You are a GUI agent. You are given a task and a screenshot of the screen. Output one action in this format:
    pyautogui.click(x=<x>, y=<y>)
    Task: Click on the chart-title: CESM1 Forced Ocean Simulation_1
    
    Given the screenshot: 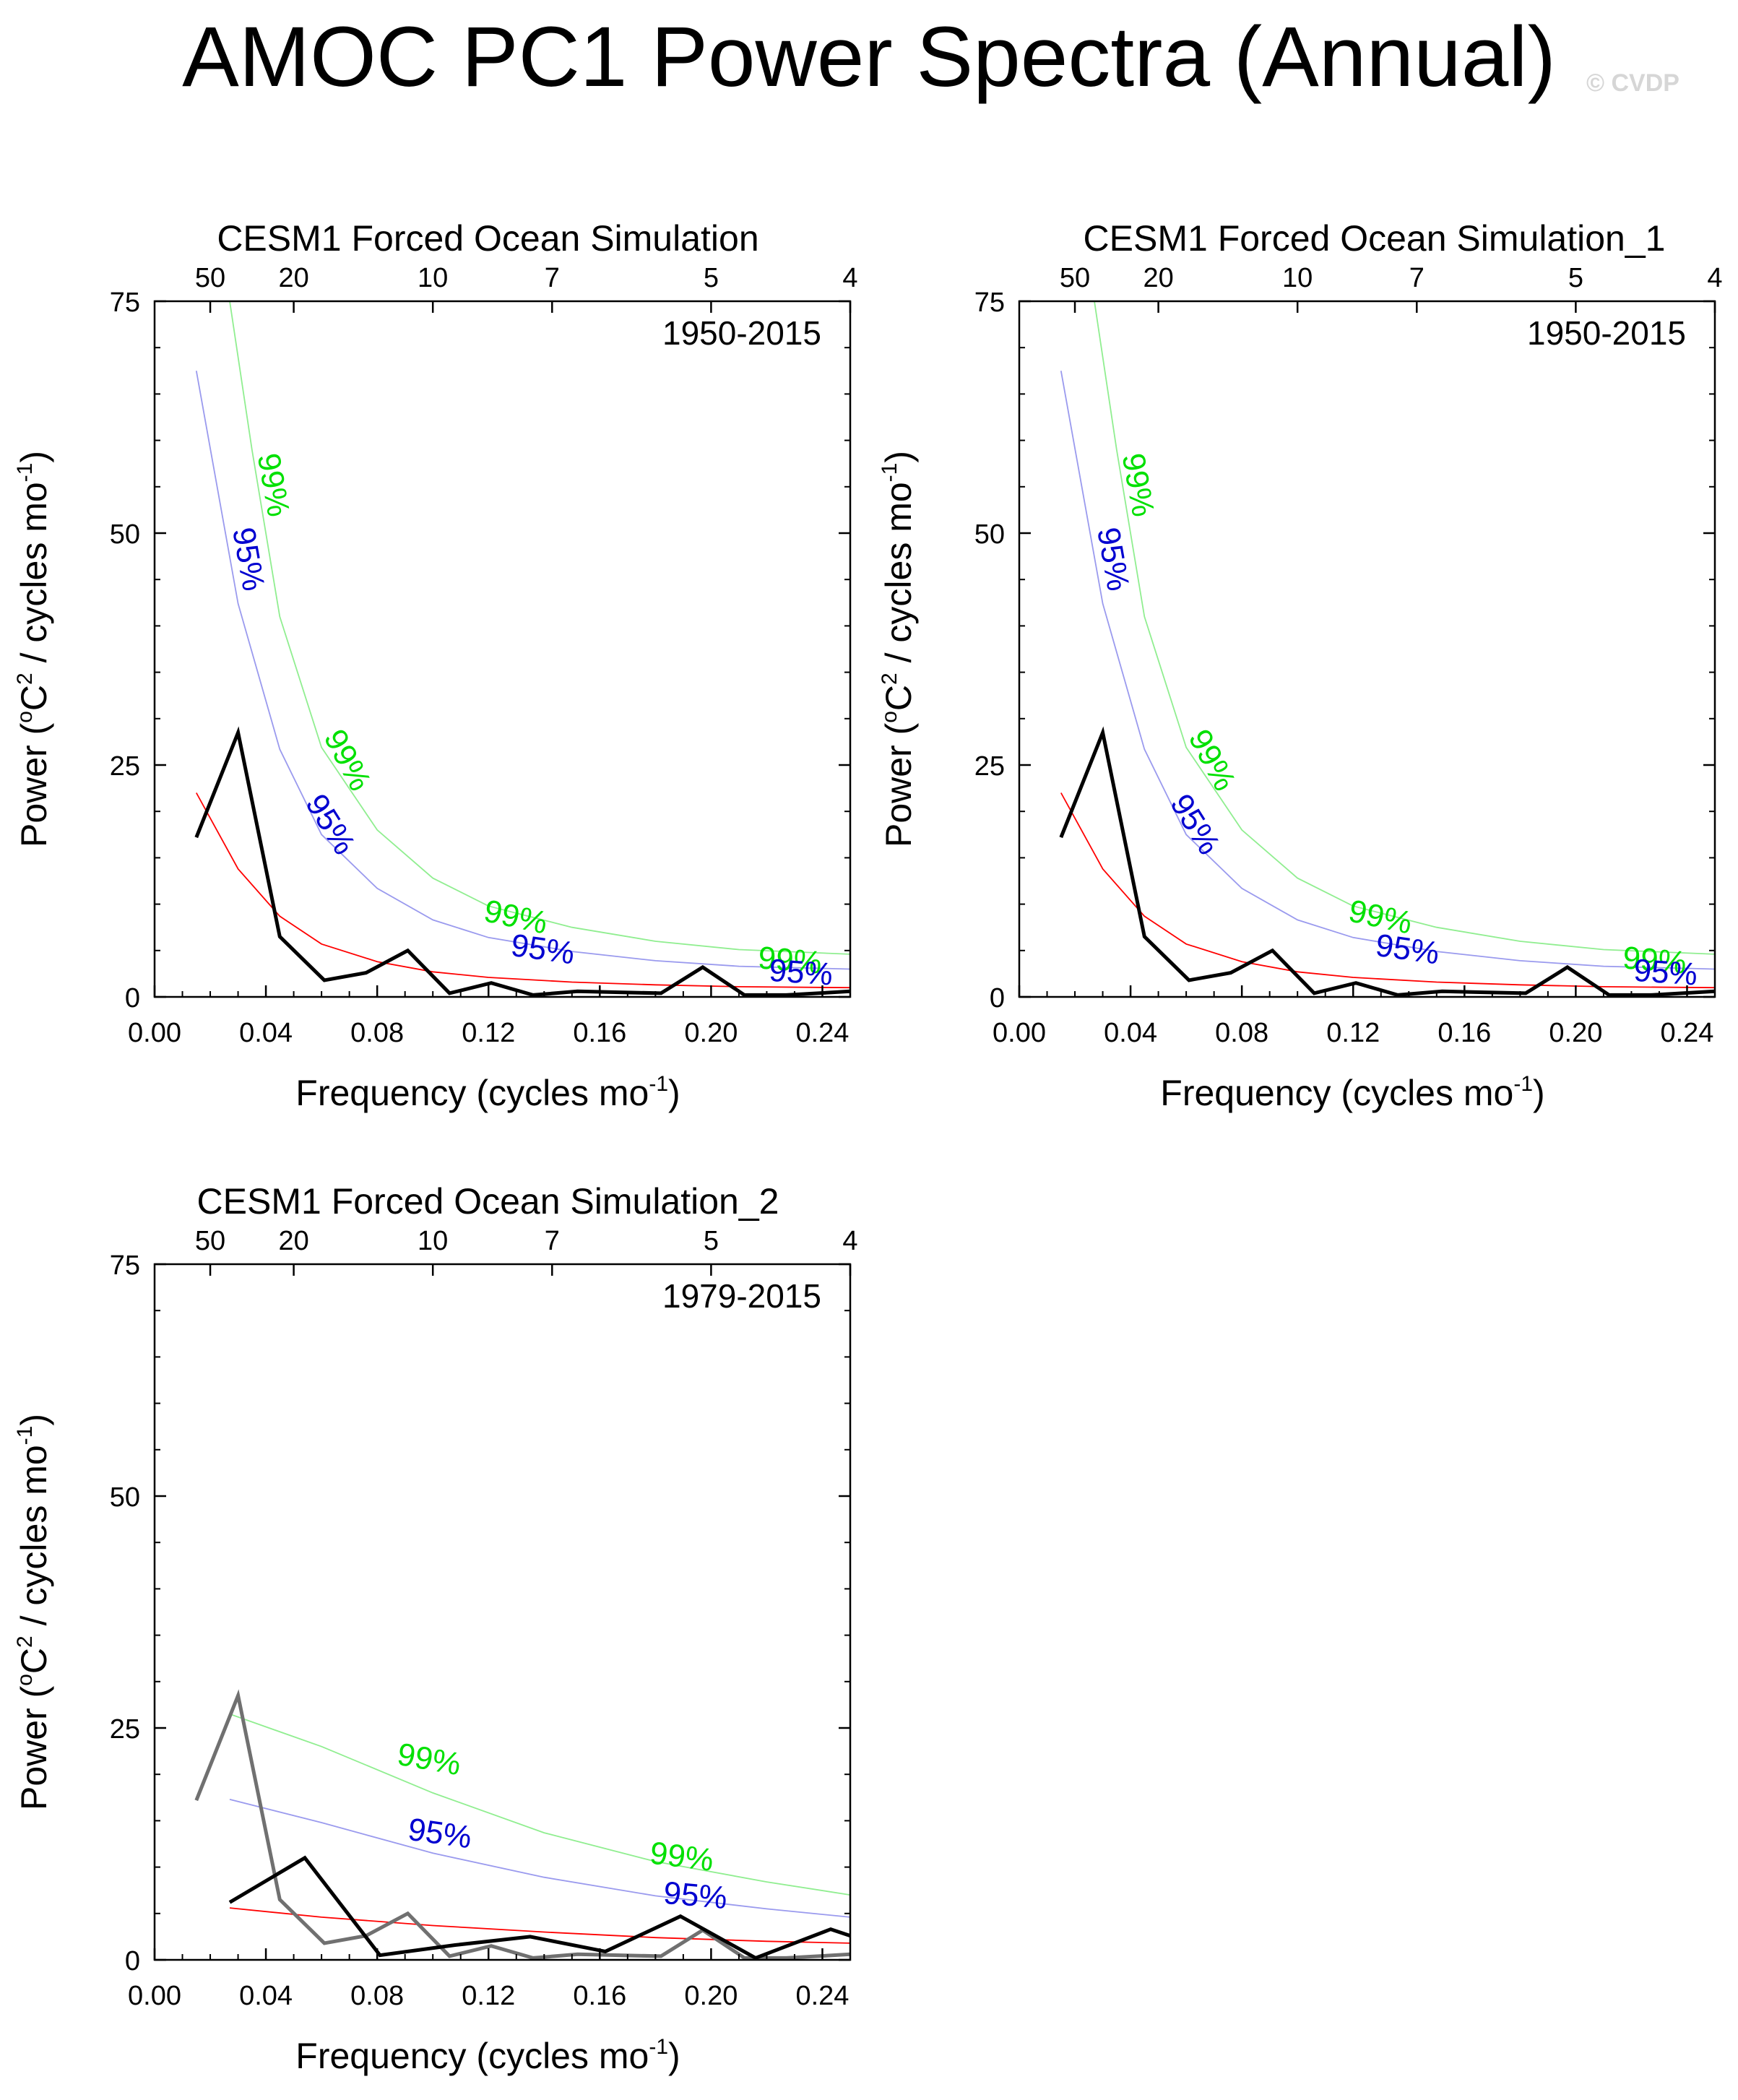 What is the action you would take?
    pyautogui.click(x=1375, y=238)
    